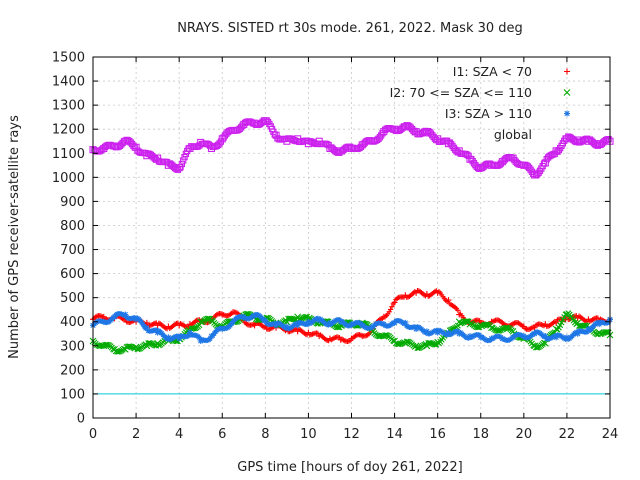 This screenshot has height=480, width=640. Describe the element at coordinates (72, 346) in the screenshot. I see `y-tick-label: 300` at that location.